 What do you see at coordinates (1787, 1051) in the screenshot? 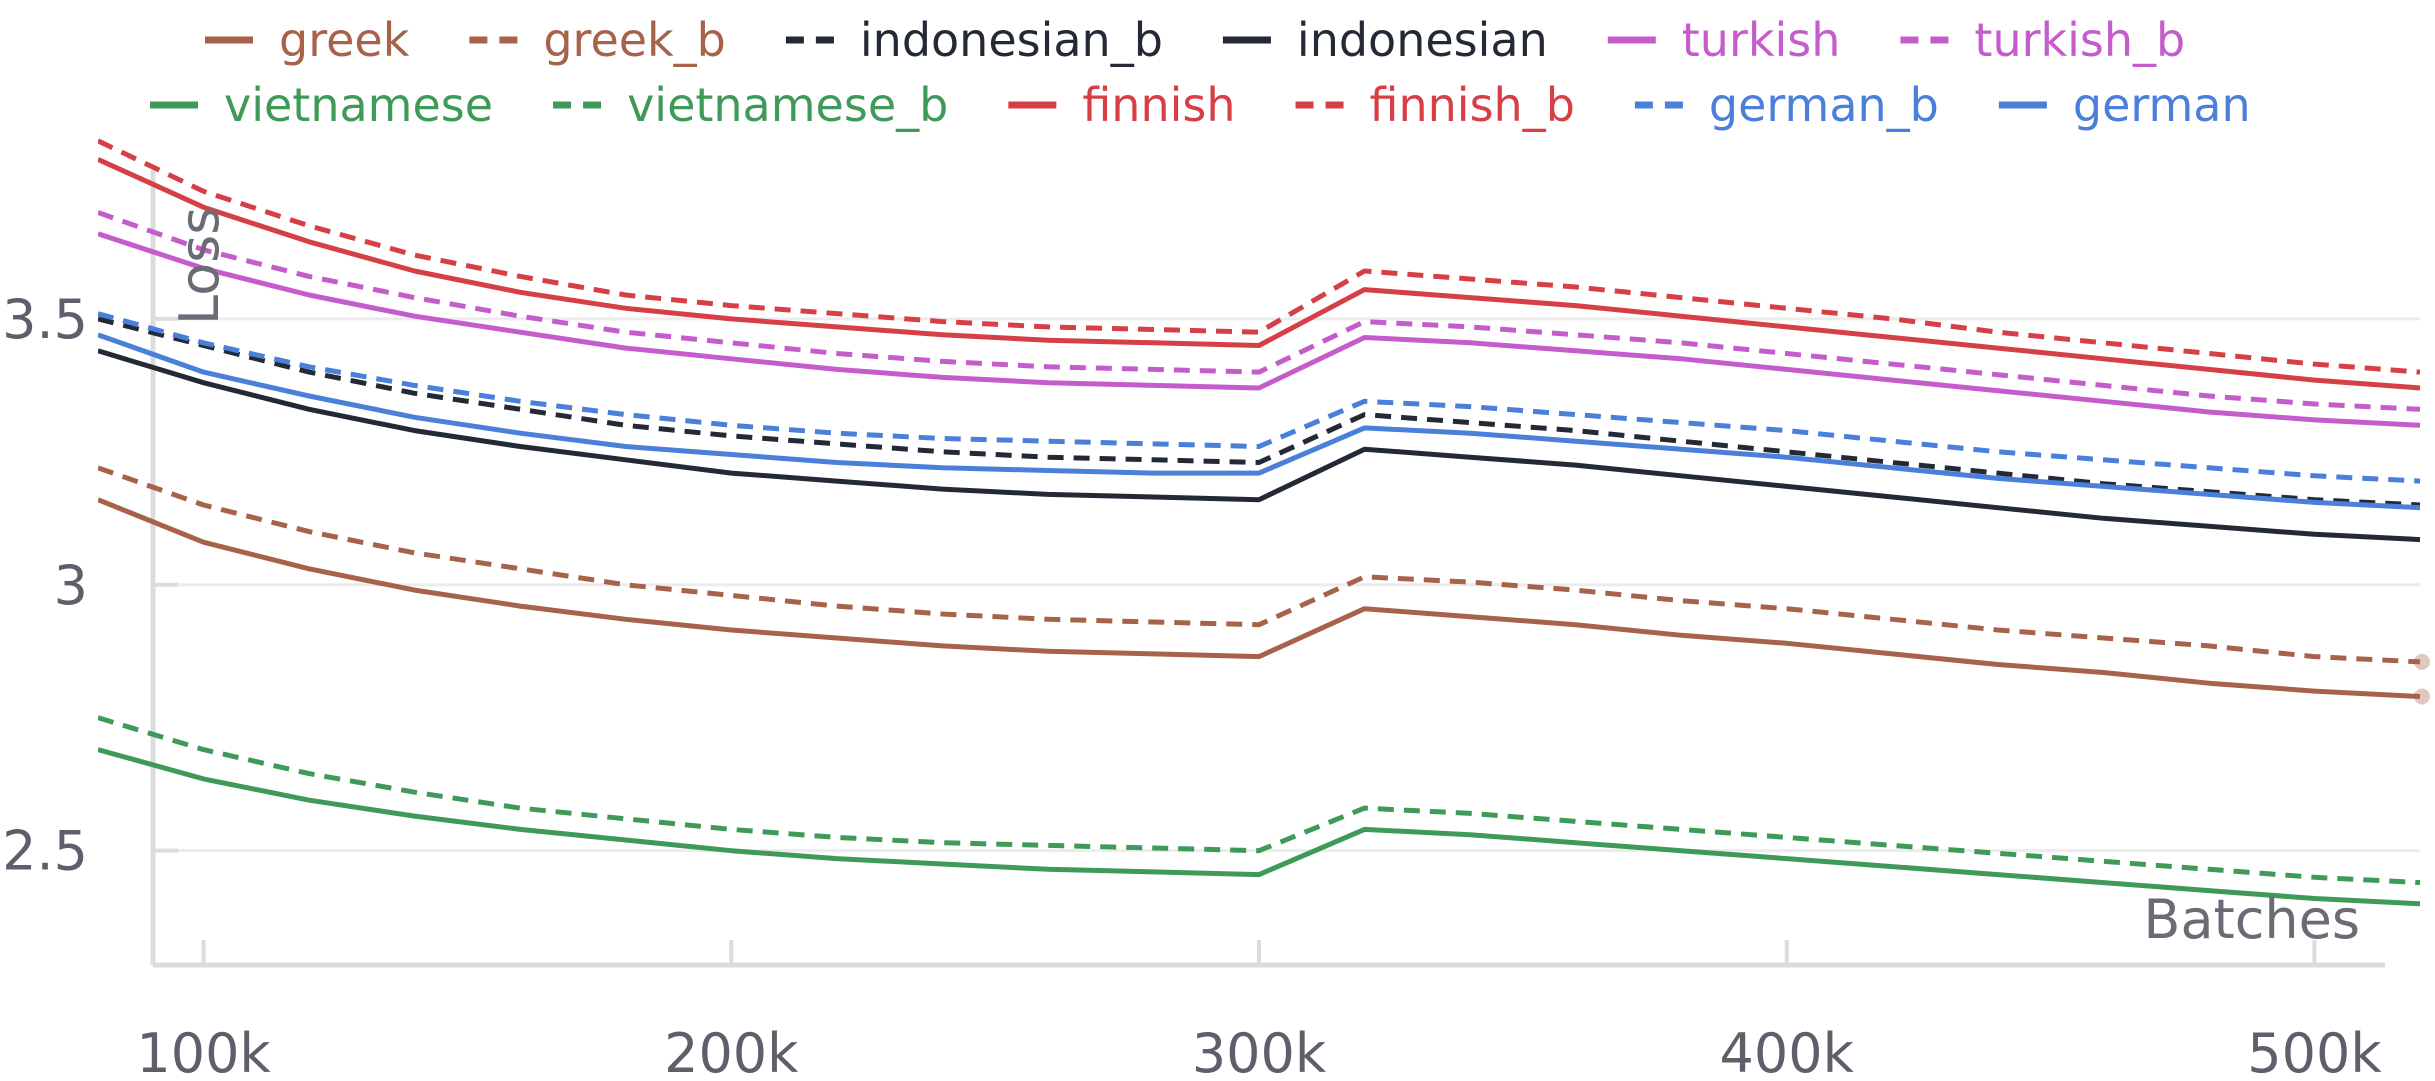
I see `x-tick-label: 400k` at bounding box center [1787, 1051].